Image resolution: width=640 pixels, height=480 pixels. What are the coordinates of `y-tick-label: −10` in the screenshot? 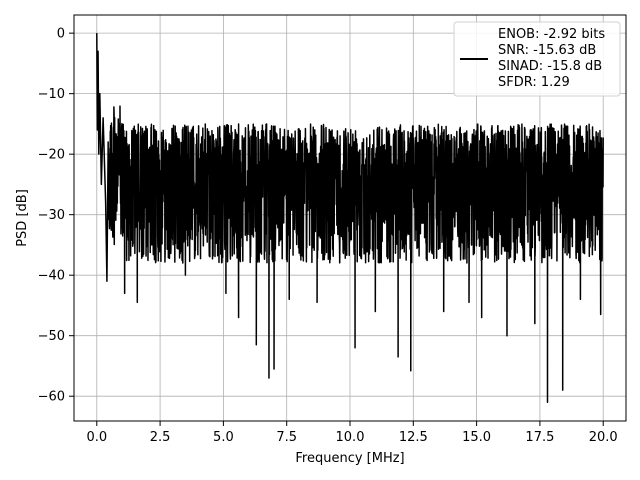 It's located at (51, 94).